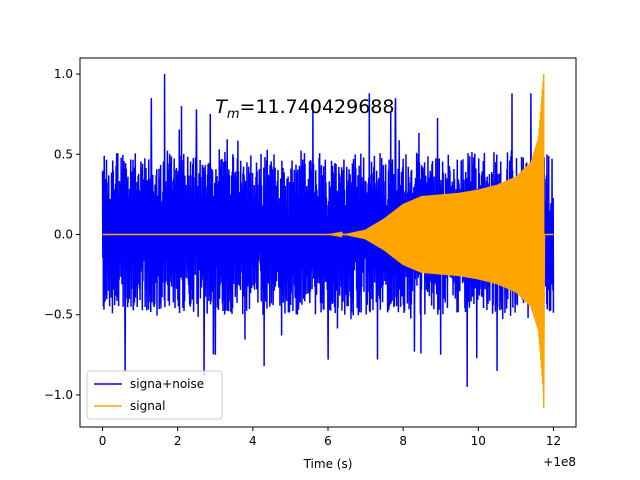 This screenshot has width=640, height=480. I want to click on tm-annotation: Tm=11.740429688, so click(304, 109).